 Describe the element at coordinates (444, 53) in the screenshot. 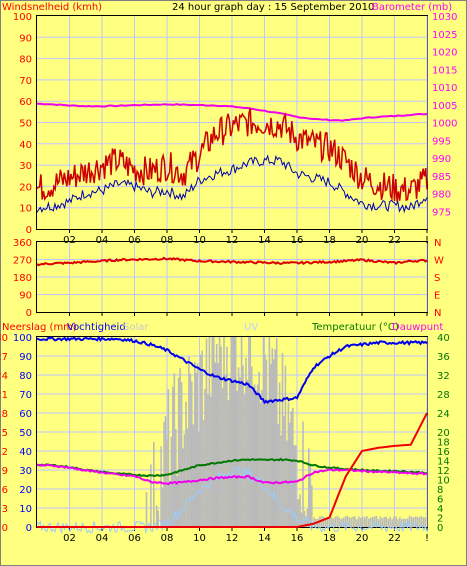

I see `barometer-y-tick-label: 1020` at that location.